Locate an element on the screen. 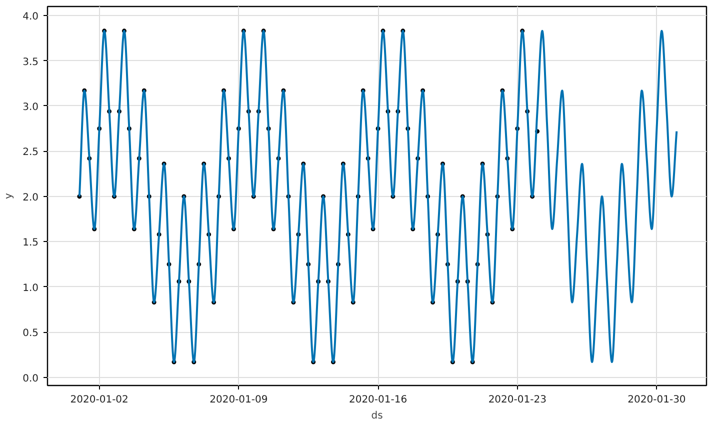 The height and width of the screenshot is (424, 712). x-tick-label: 2020-01-23 is located at coordinates (517, 400).